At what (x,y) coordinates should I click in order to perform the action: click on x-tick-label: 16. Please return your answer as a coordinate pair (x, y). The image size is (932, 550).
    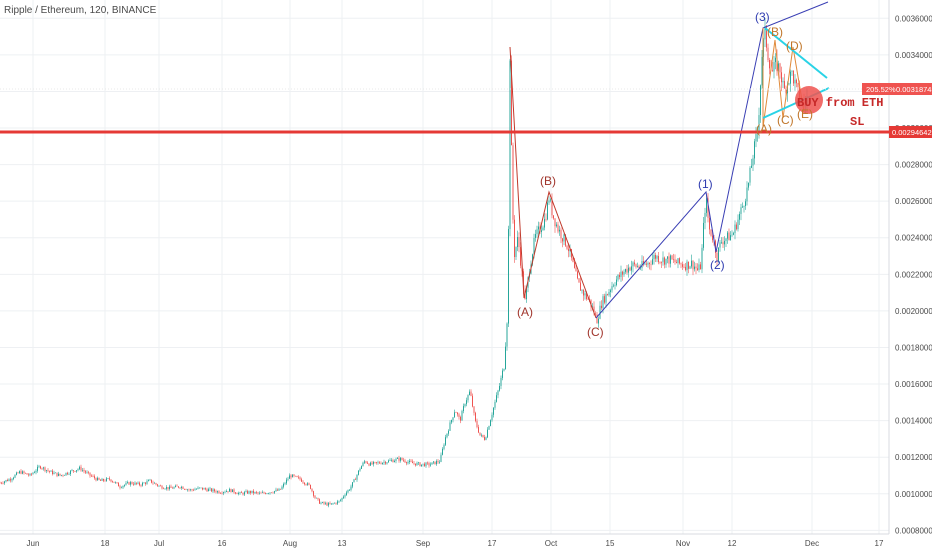
    Looking at the image, I should click on (222, 543).